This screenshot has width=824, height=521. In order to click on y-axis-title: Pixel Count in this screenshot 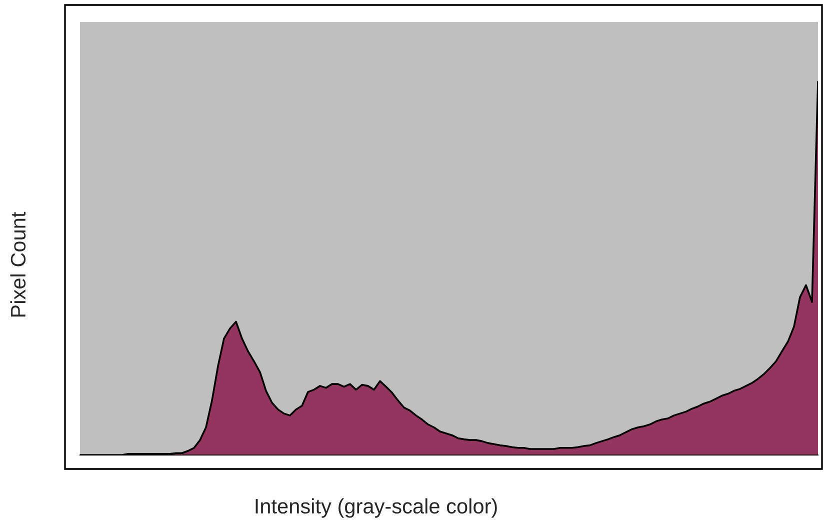, I will do `click(18, 264)`.